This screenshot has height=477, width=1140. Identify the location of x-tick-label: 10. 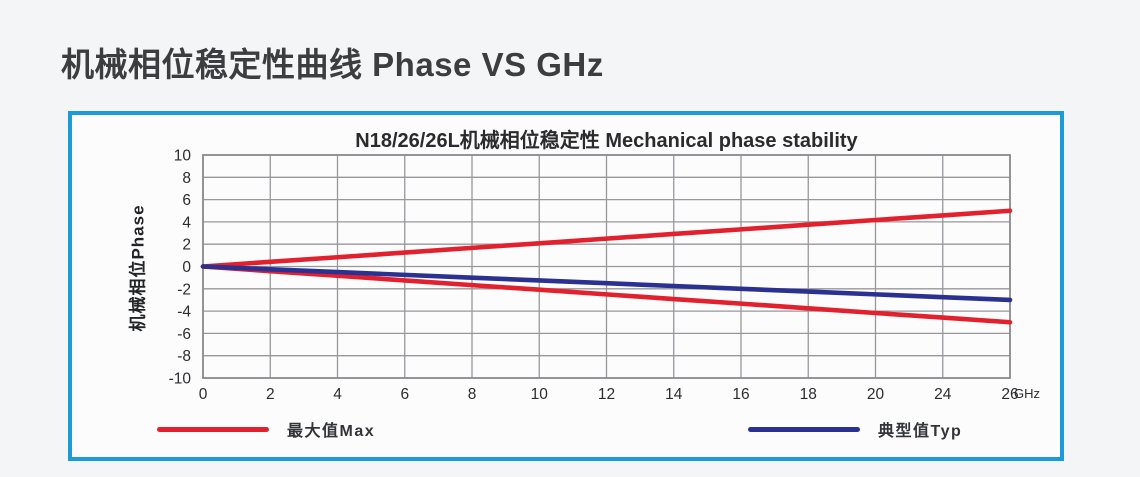
(540, 394).